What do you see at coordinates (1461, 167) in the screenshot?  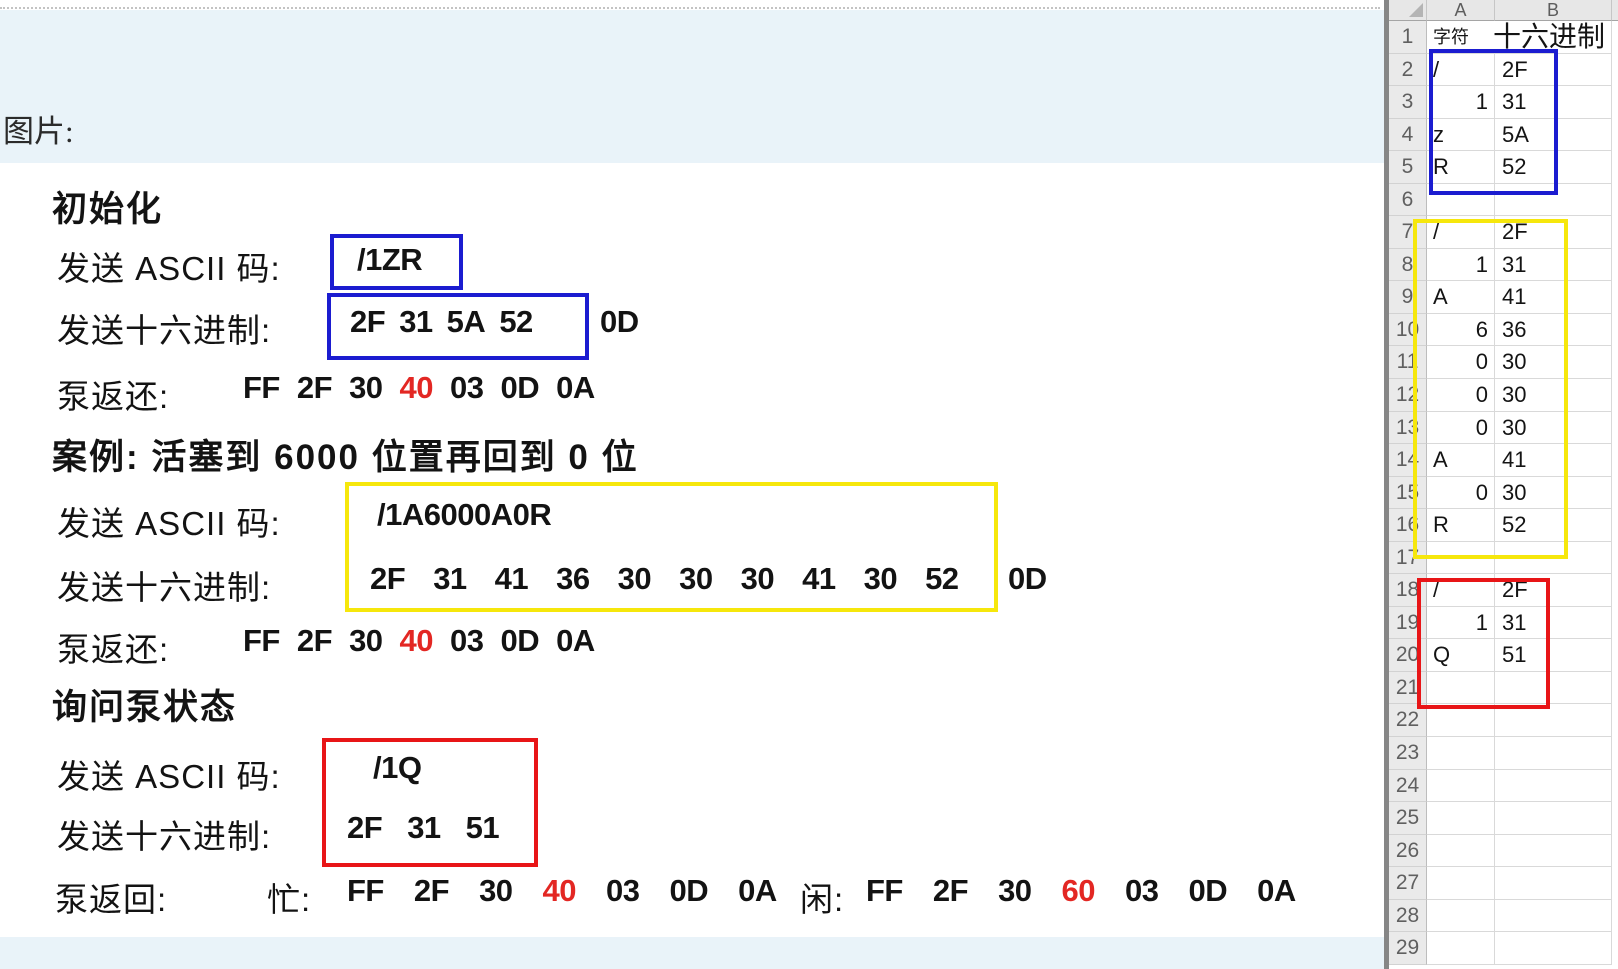 I see `cell-A5: R` at bounding box center [1461, 167].